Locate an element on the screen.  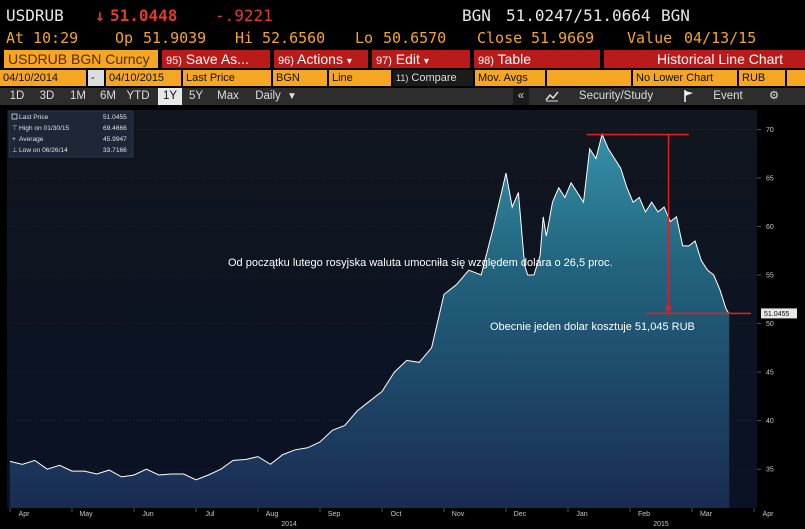
value-label: Value is located at coordinates (650, 38).